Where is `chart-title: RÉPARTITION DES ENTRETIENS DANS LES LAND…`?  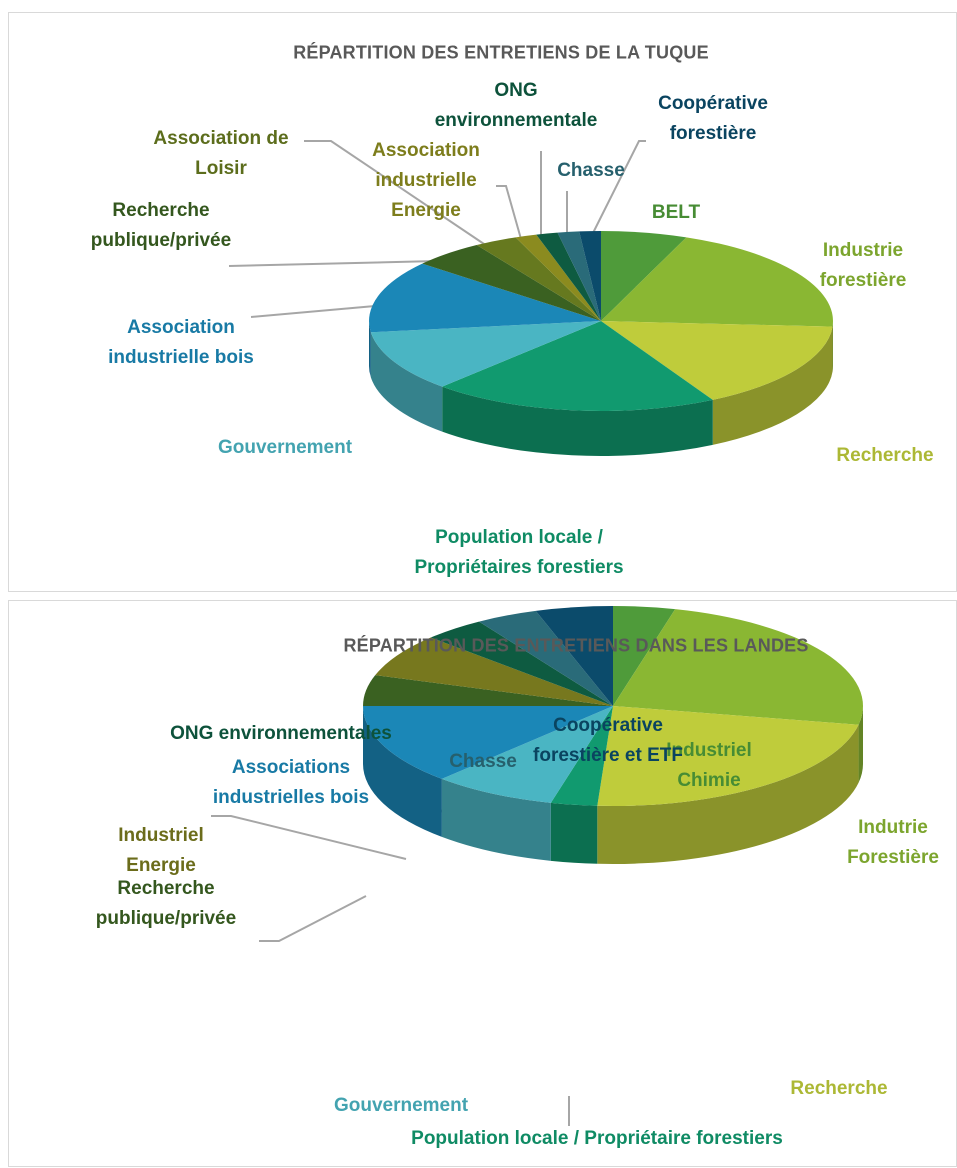 chart-title: RÉPARTITION DES ENTRETIENS DANS LES LAND… is located at coordinates (575, 646).